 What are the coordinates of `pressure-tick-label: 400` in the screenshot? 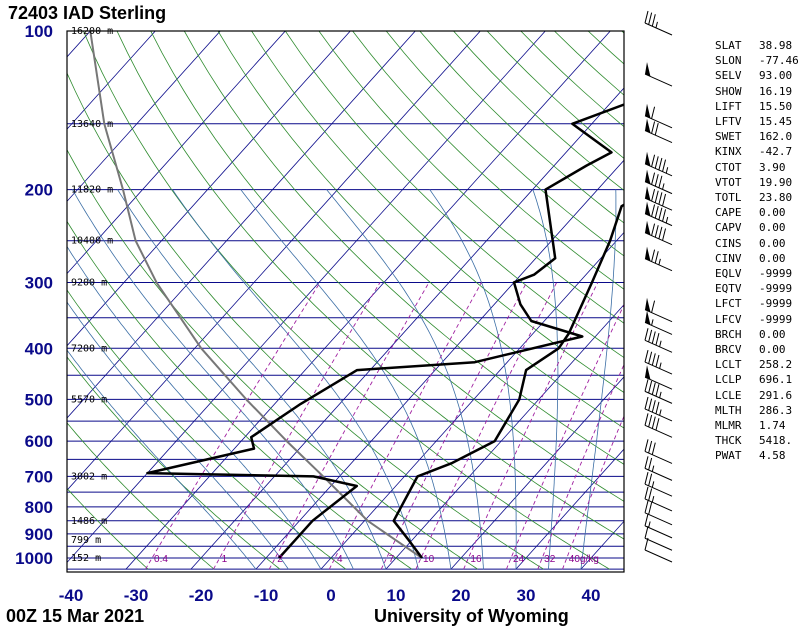 It's located at (39, 348).